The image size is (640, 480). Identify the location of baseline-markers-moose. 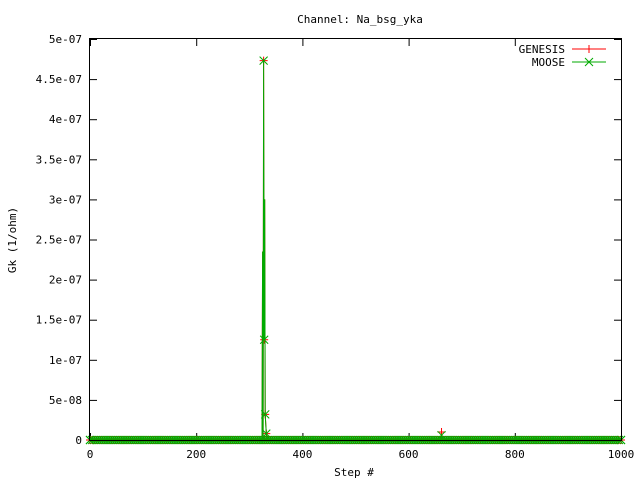
(355, 440).